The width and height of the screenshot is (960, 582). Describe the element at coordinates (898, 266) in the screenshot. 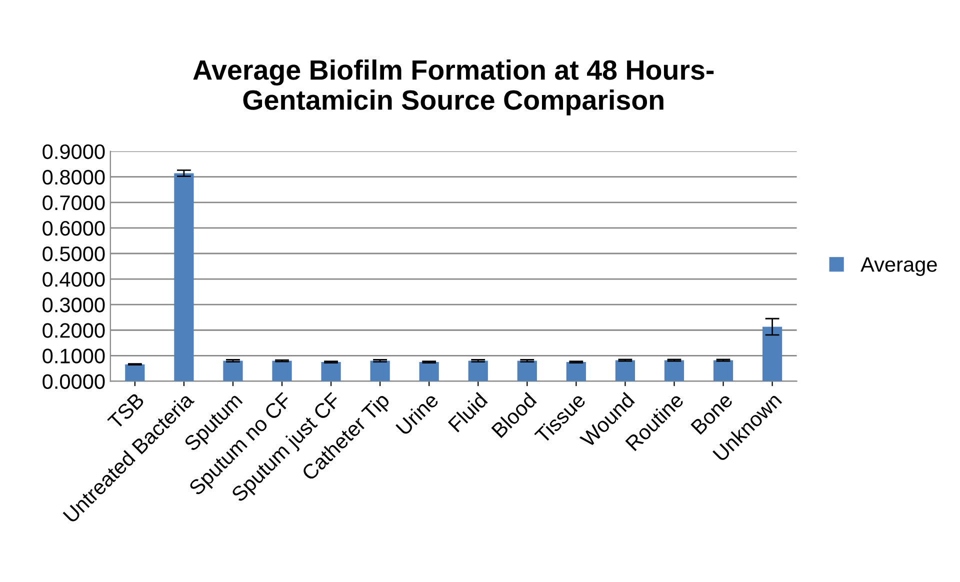

I see `legend-label: Average` at that location.